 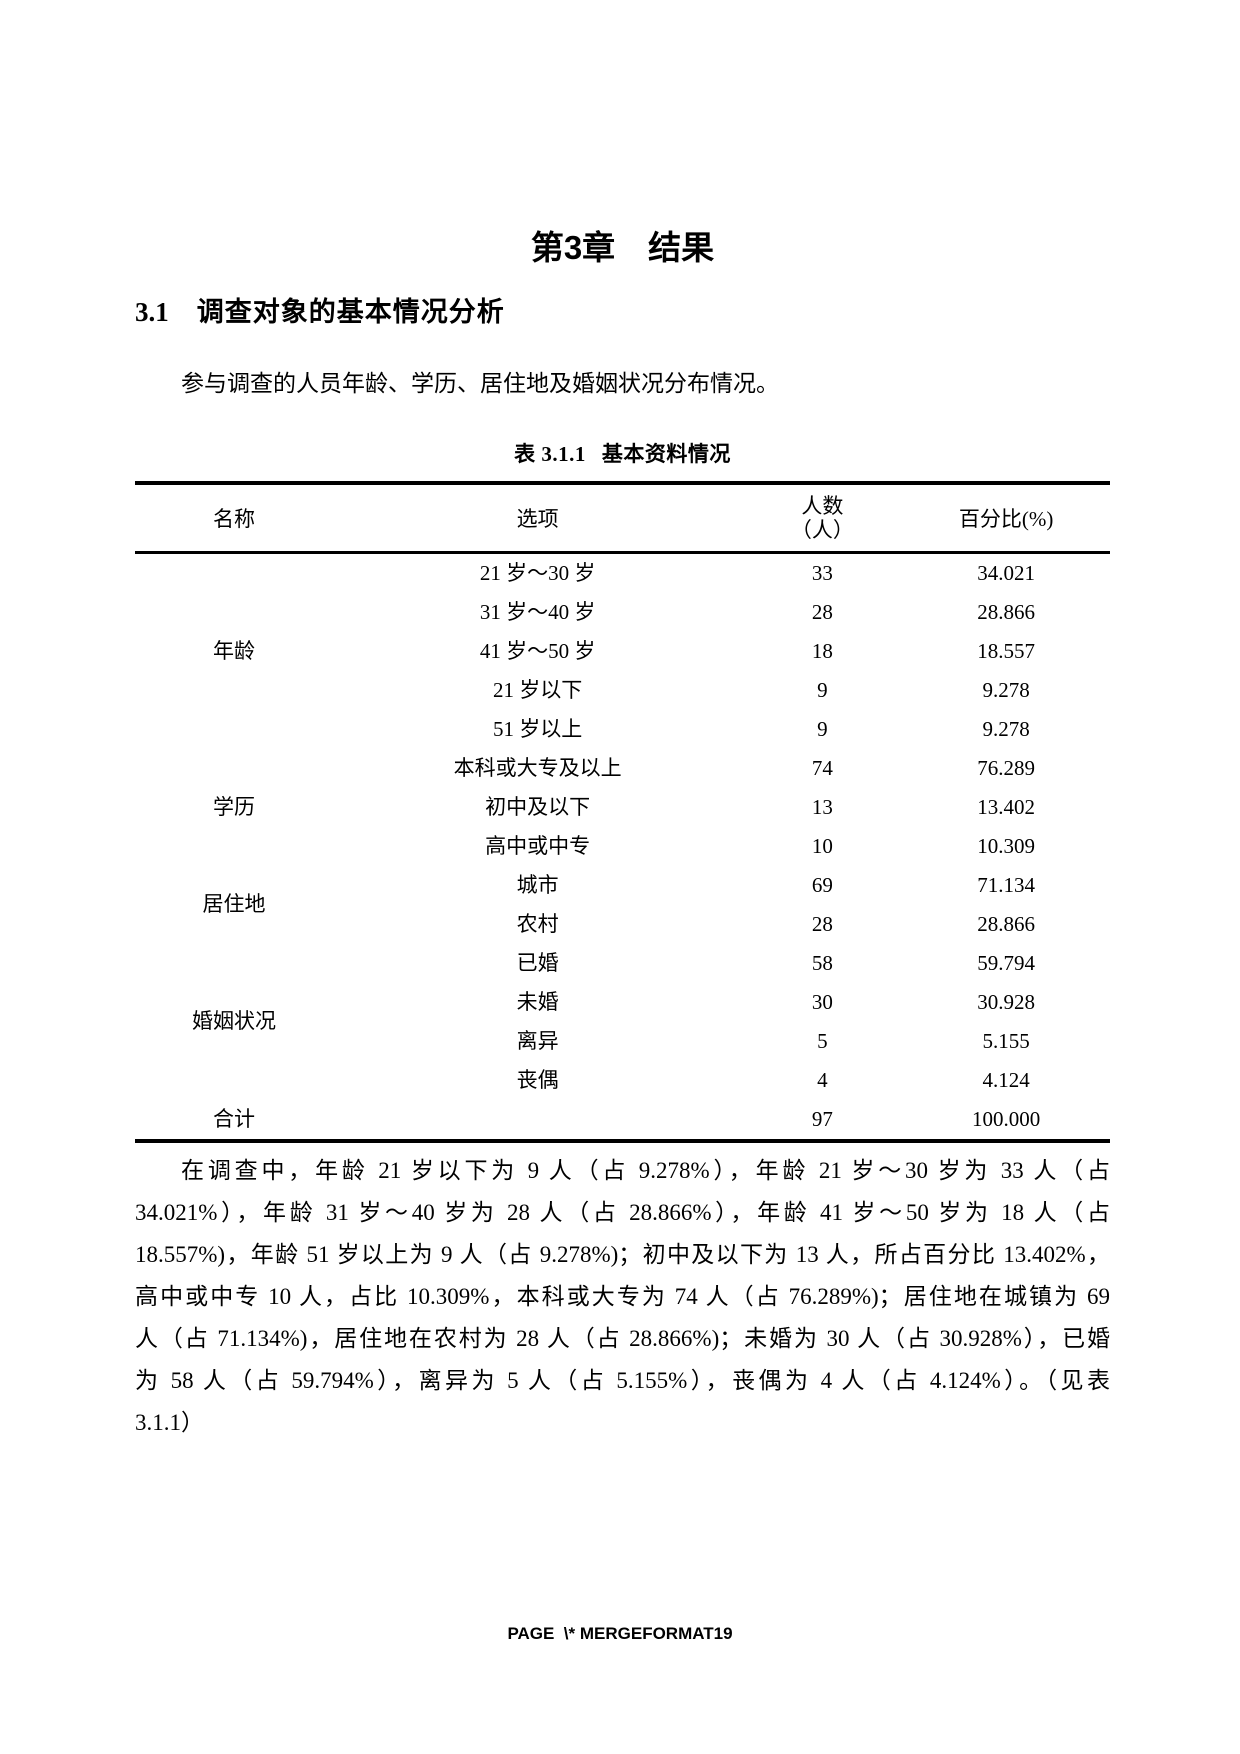 What do you see at coordinates (538, 1120) in the screenshot?
I see `total-option-empty` at bounding box center [538, 1120].